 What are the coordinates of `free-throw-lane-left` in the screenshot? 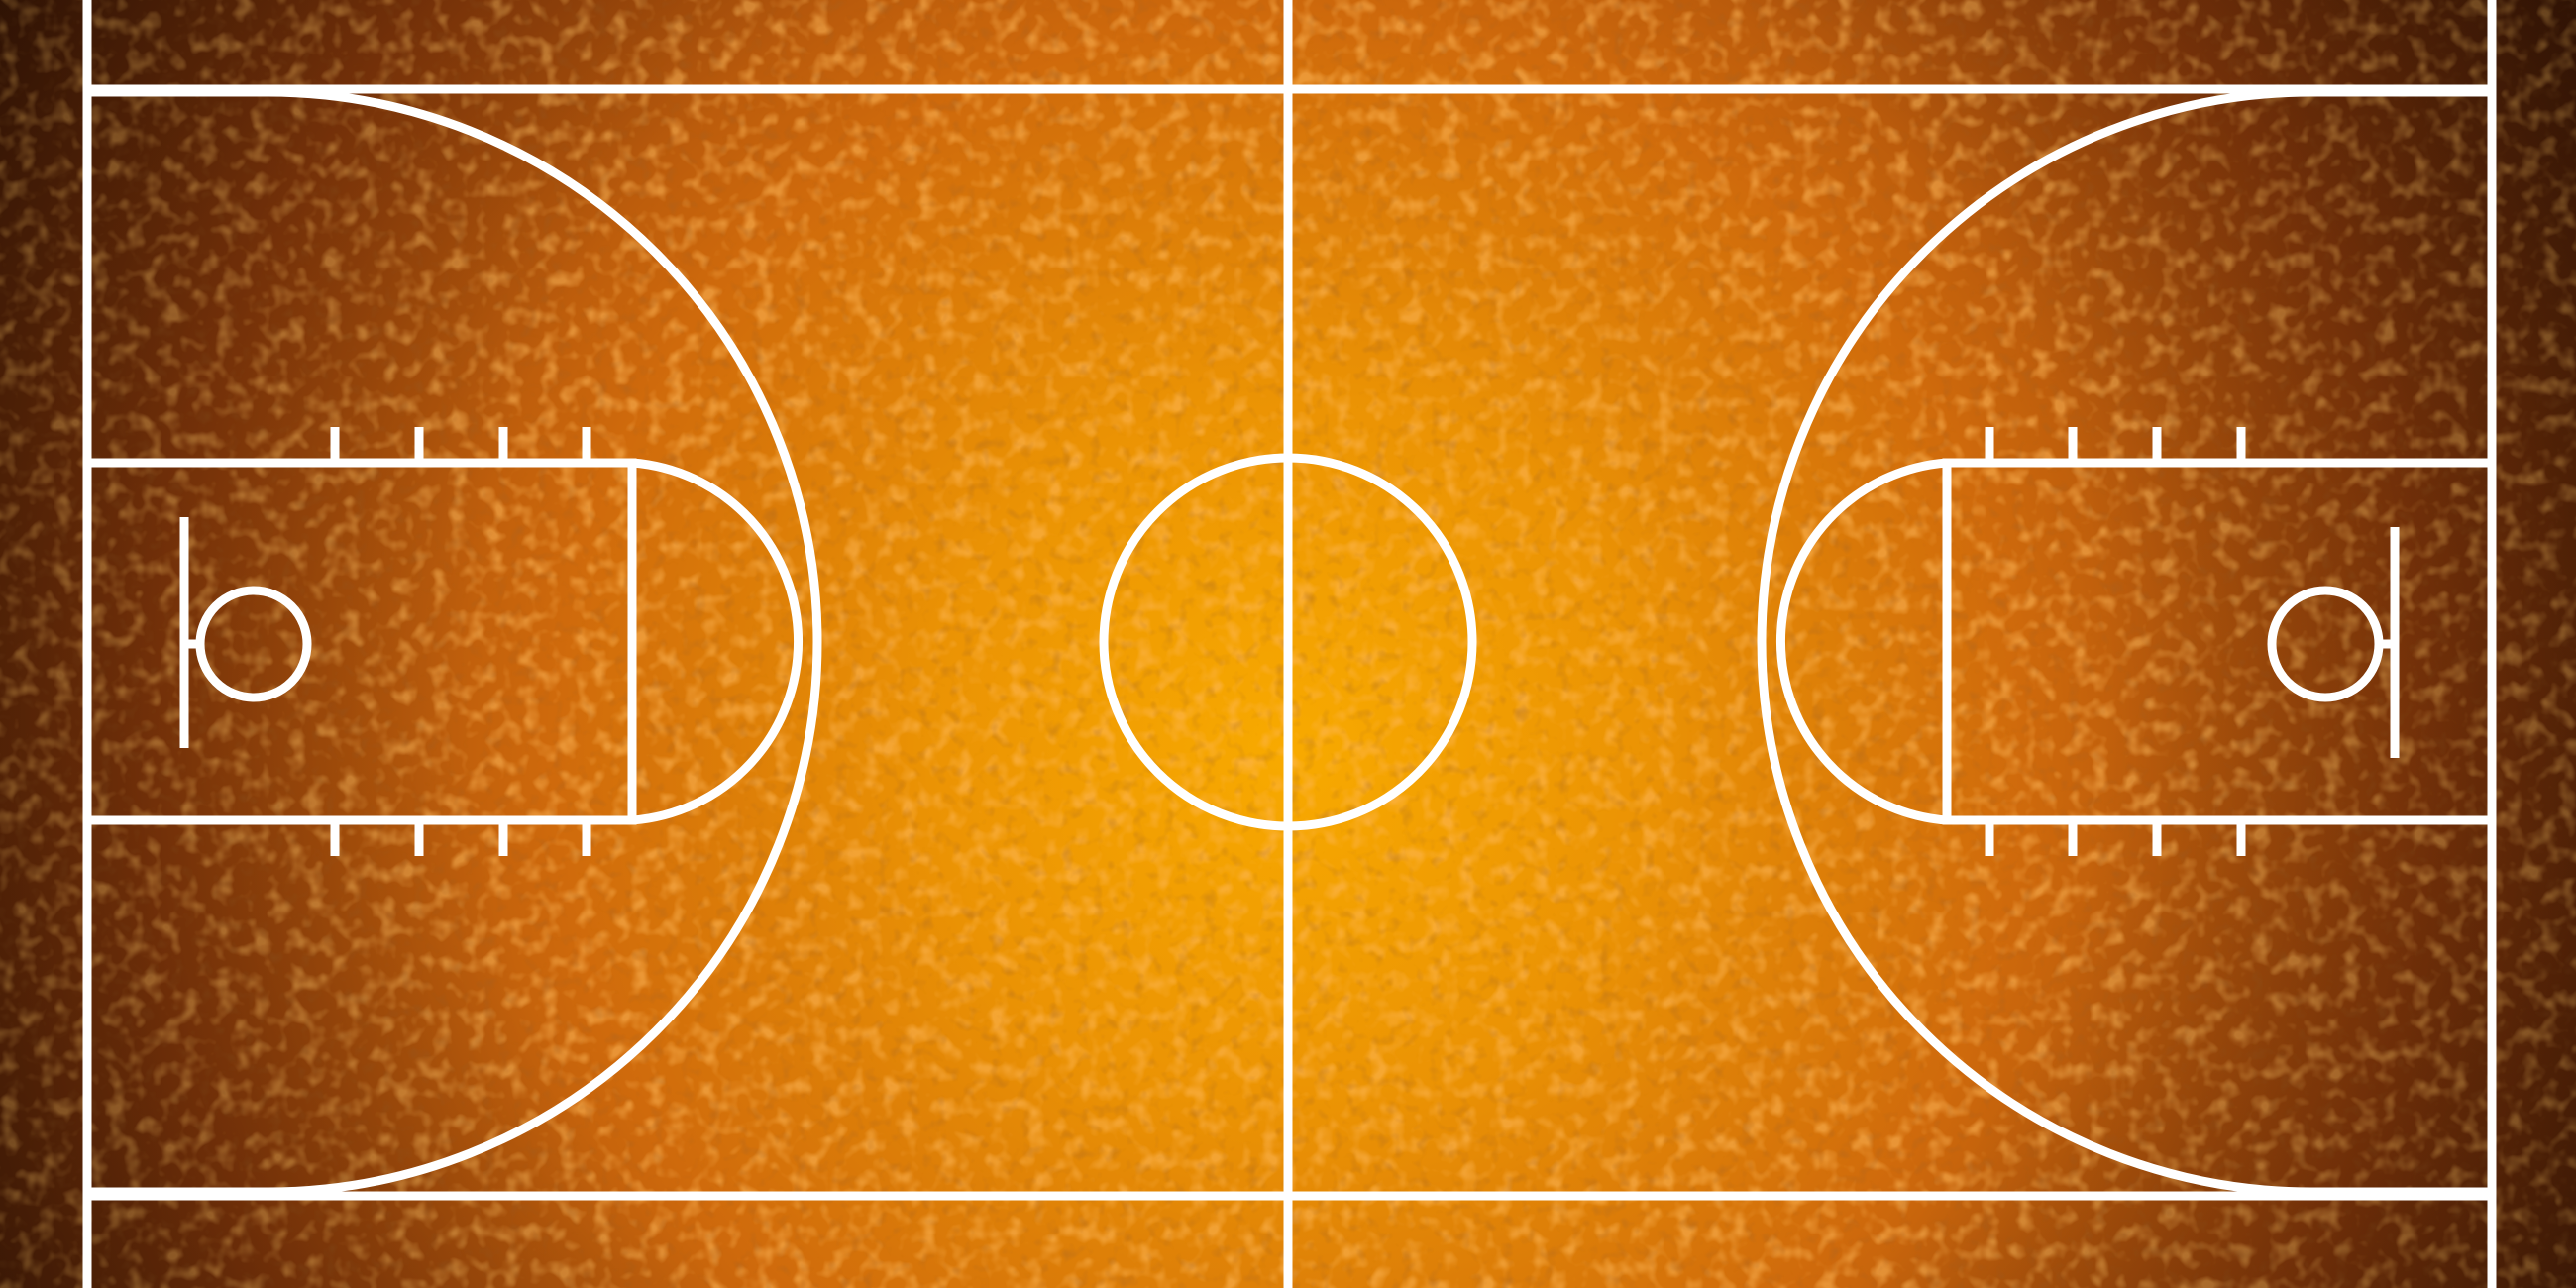 It's located at (362, 642).